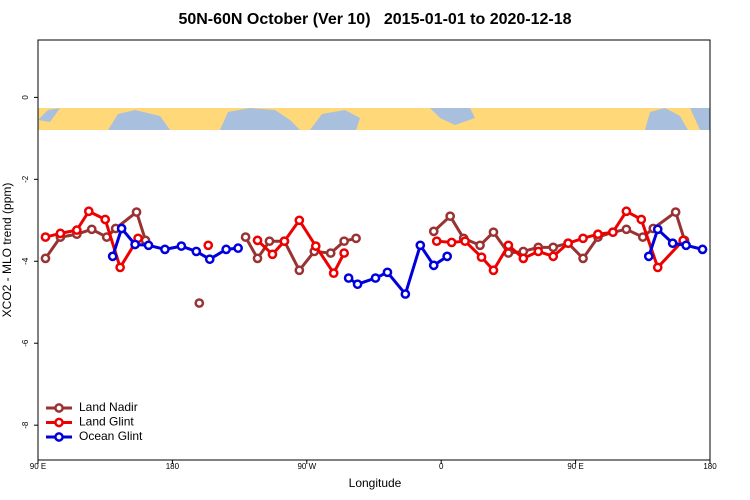 The height and width of the screenshot is (500, 750). I want to click on legend-label: Land Nadir, so click(108, 407).